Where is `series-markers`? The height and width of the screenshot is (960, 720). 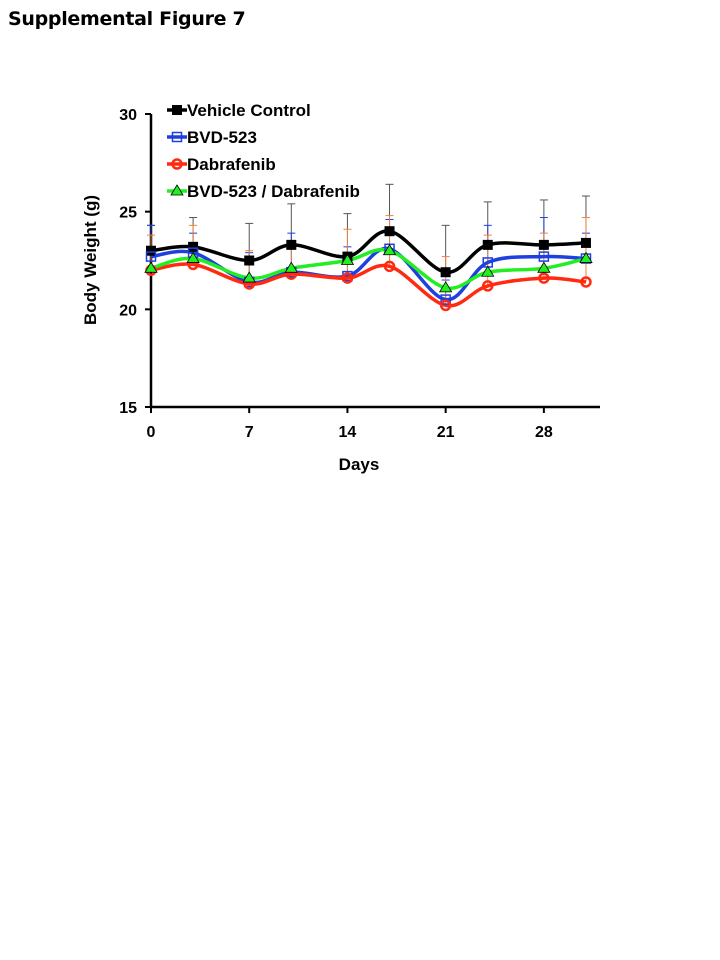
series-markers is located at coordinates (368, 269).